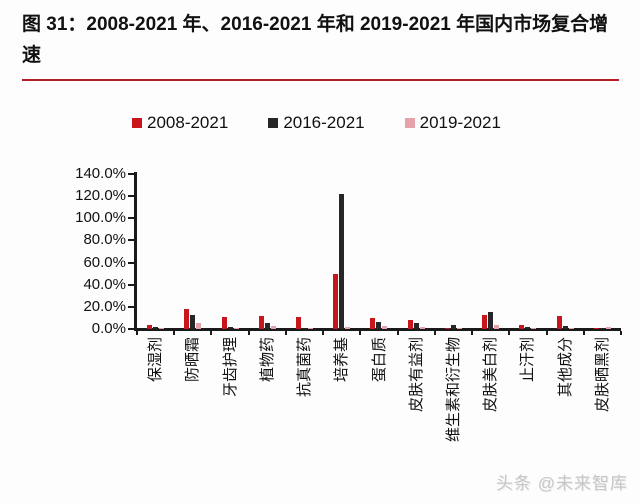 The width and height of the screenshot is (640, 504). I want to click on title-underline-rule, so click(320, 80).